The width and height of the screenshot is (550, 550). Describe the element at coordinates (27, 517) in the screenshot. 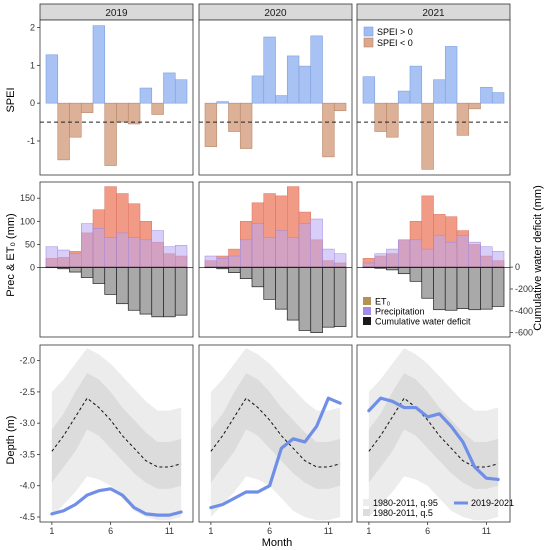

I see `y-tick-label: -4.5` at that location.